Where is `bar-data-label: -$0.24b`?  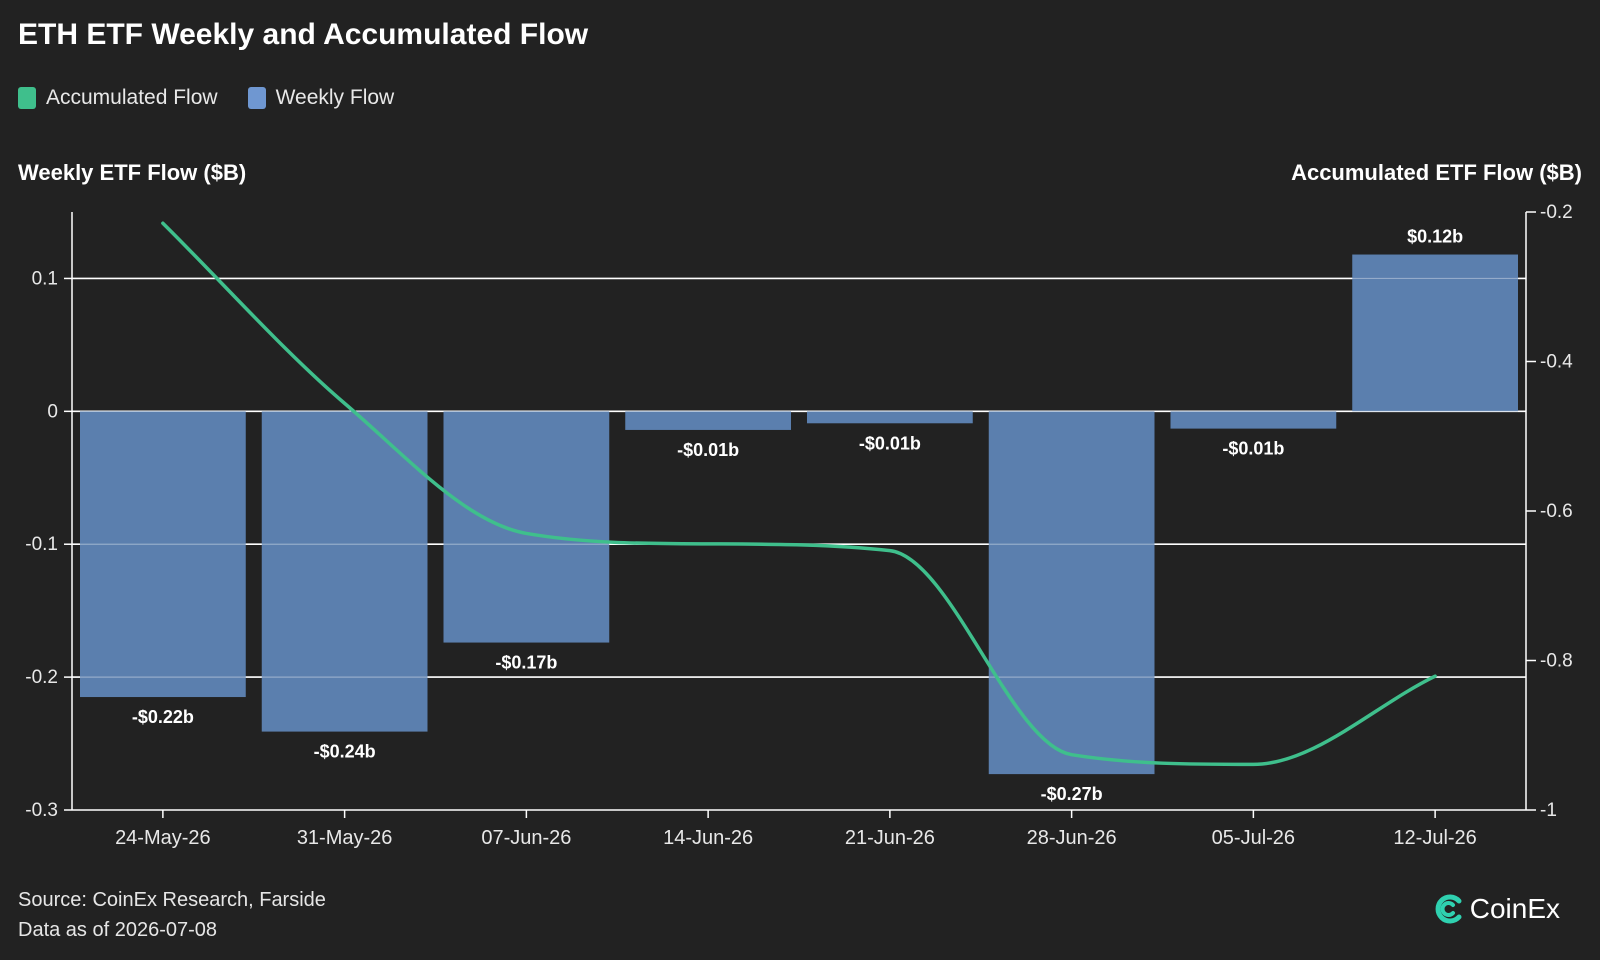
bar-data-label: -$0.24b is located at coordinates (345, 752).